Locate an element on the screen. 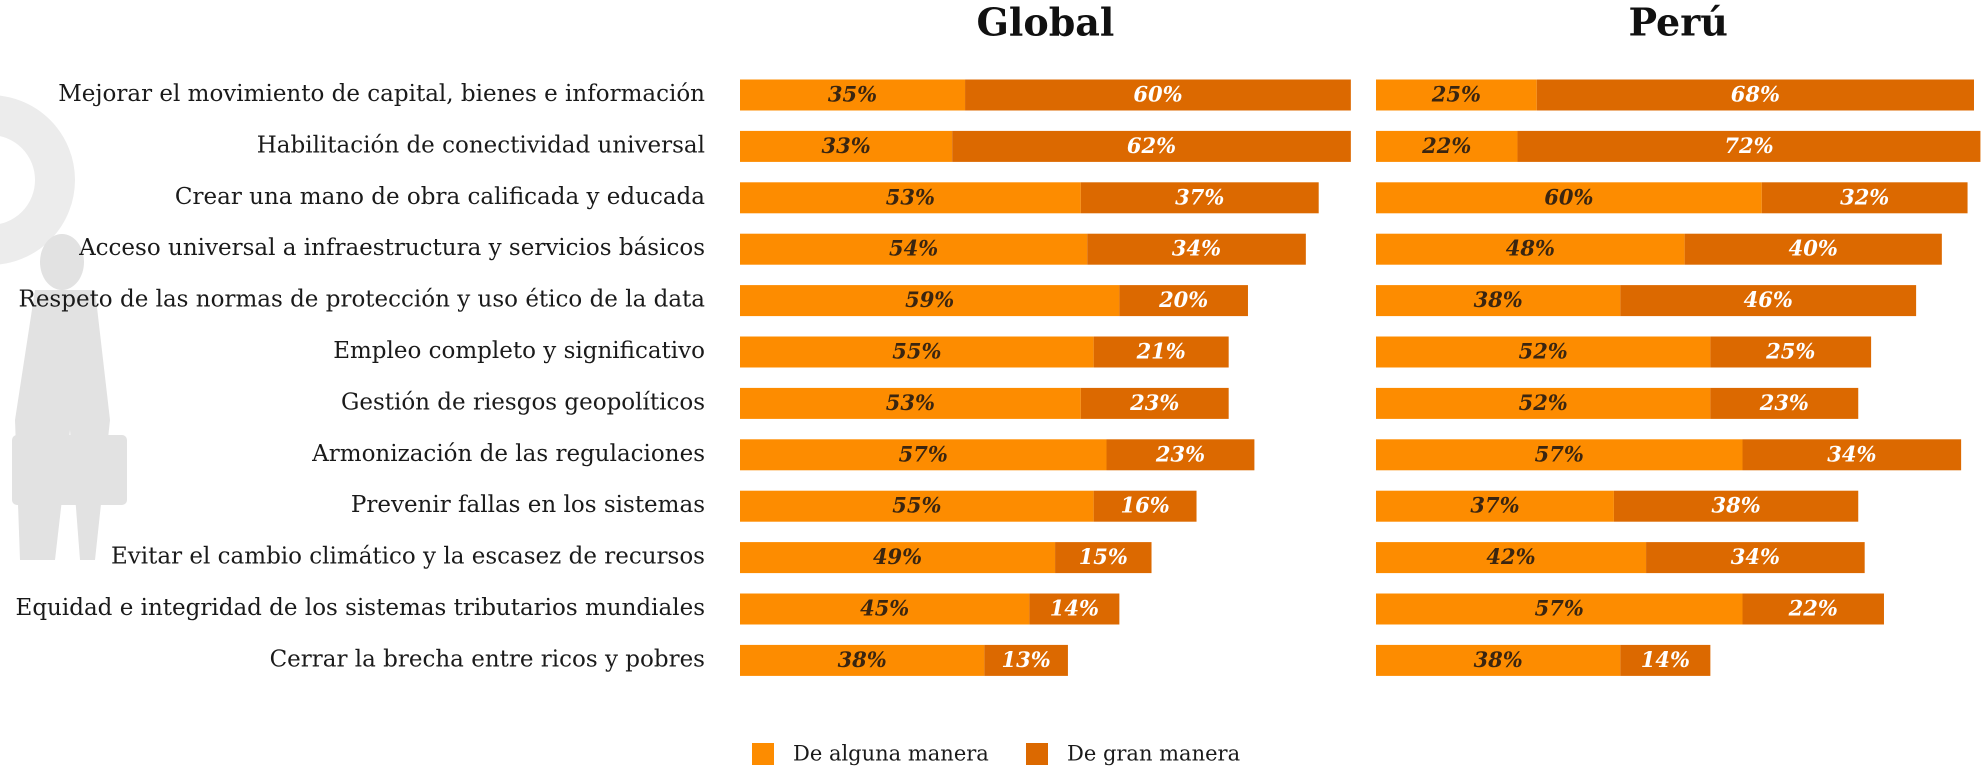 This screenshot has height=768, width=1986. value-label: 46% is located at coordinates (1768, 299).